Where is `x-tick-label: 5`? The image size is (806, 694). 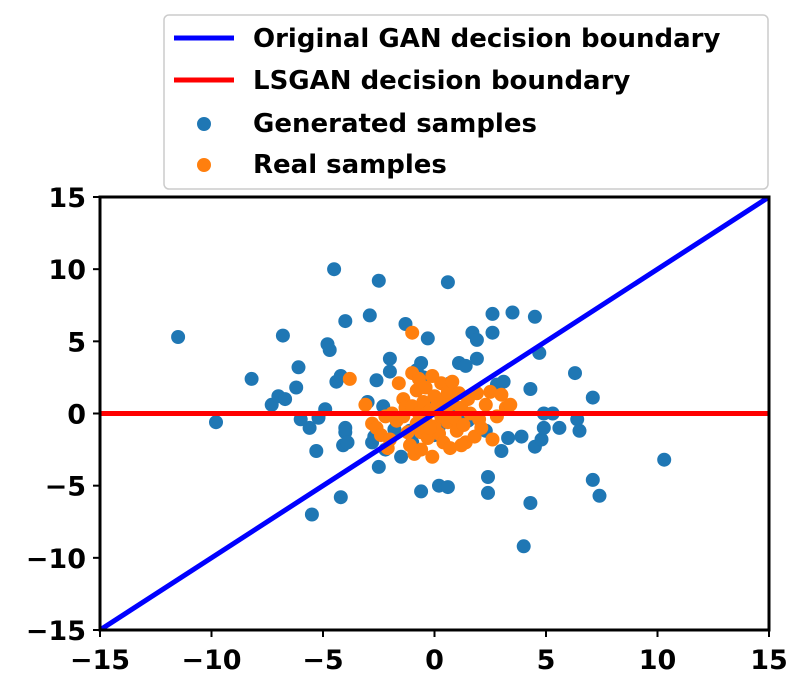
x-tick-label: 5 is located at coordinates (546, 660).